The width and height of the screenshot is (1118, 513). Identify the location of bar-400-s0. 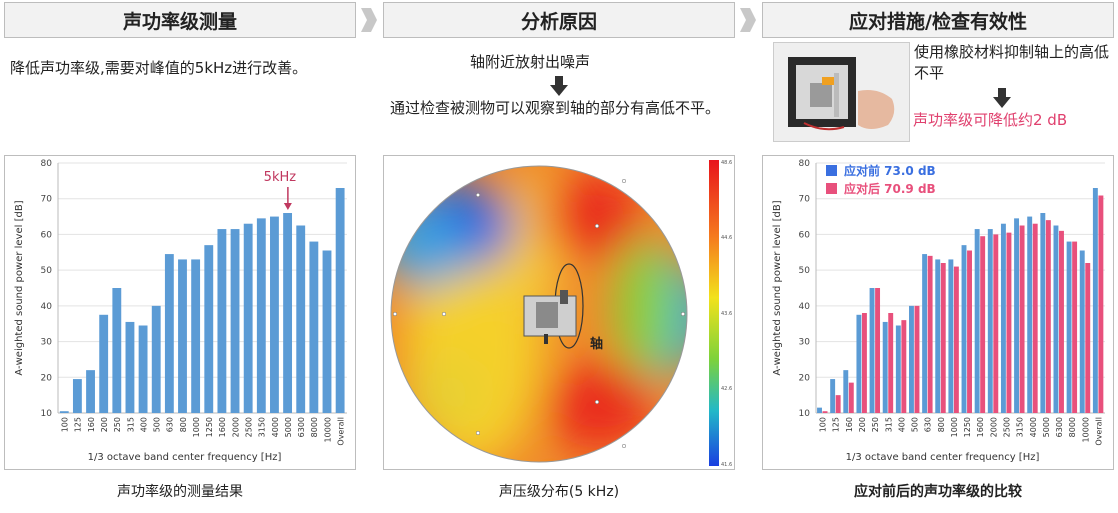
(898, 369).